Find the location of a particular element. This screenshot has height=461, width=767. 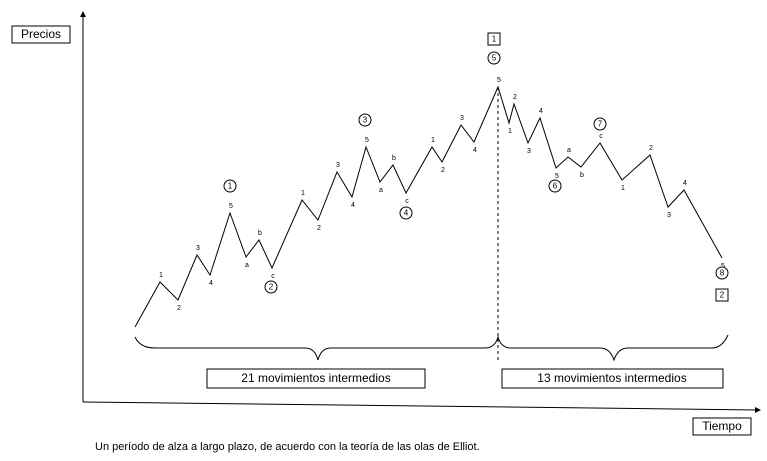

boxed-label: 2 is located at coordinates (722, 295).